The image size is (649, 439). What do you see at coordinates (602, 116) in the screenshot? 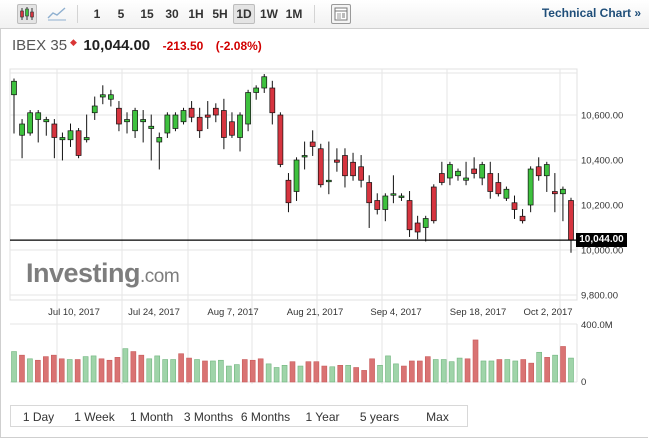
I see `y-axis-label: 10,600.00` at bounding box center [602, 116].